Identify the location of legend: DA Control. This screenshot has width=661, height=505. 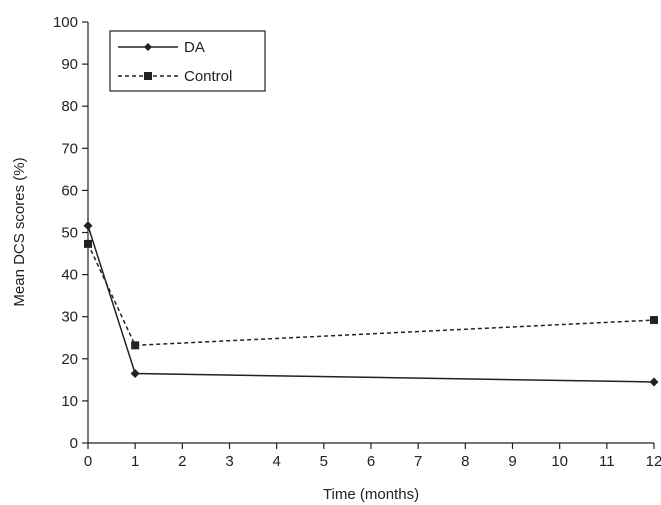
(187, 61).